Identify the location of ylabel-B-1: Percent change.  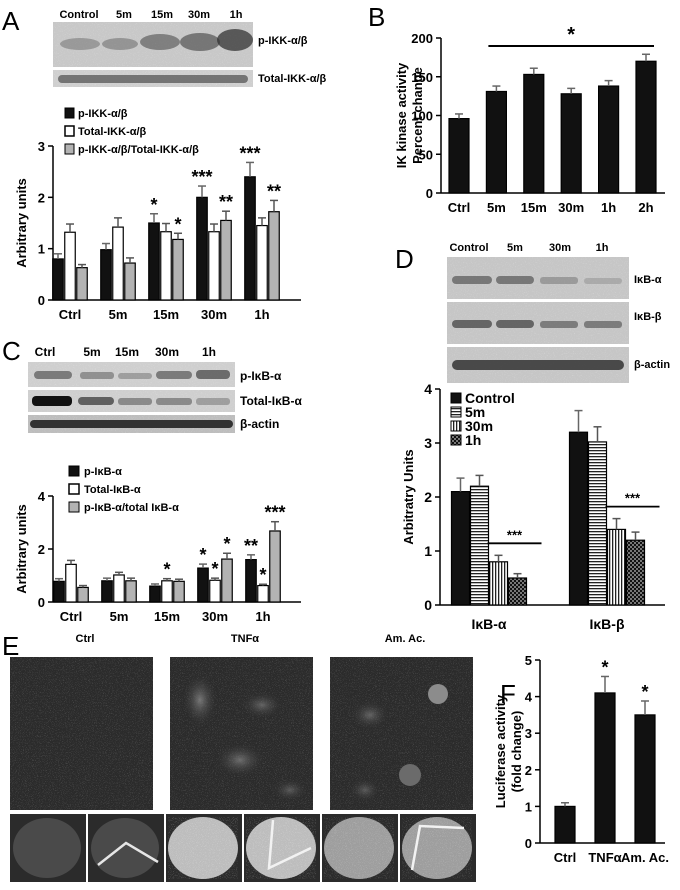
(417, 115).